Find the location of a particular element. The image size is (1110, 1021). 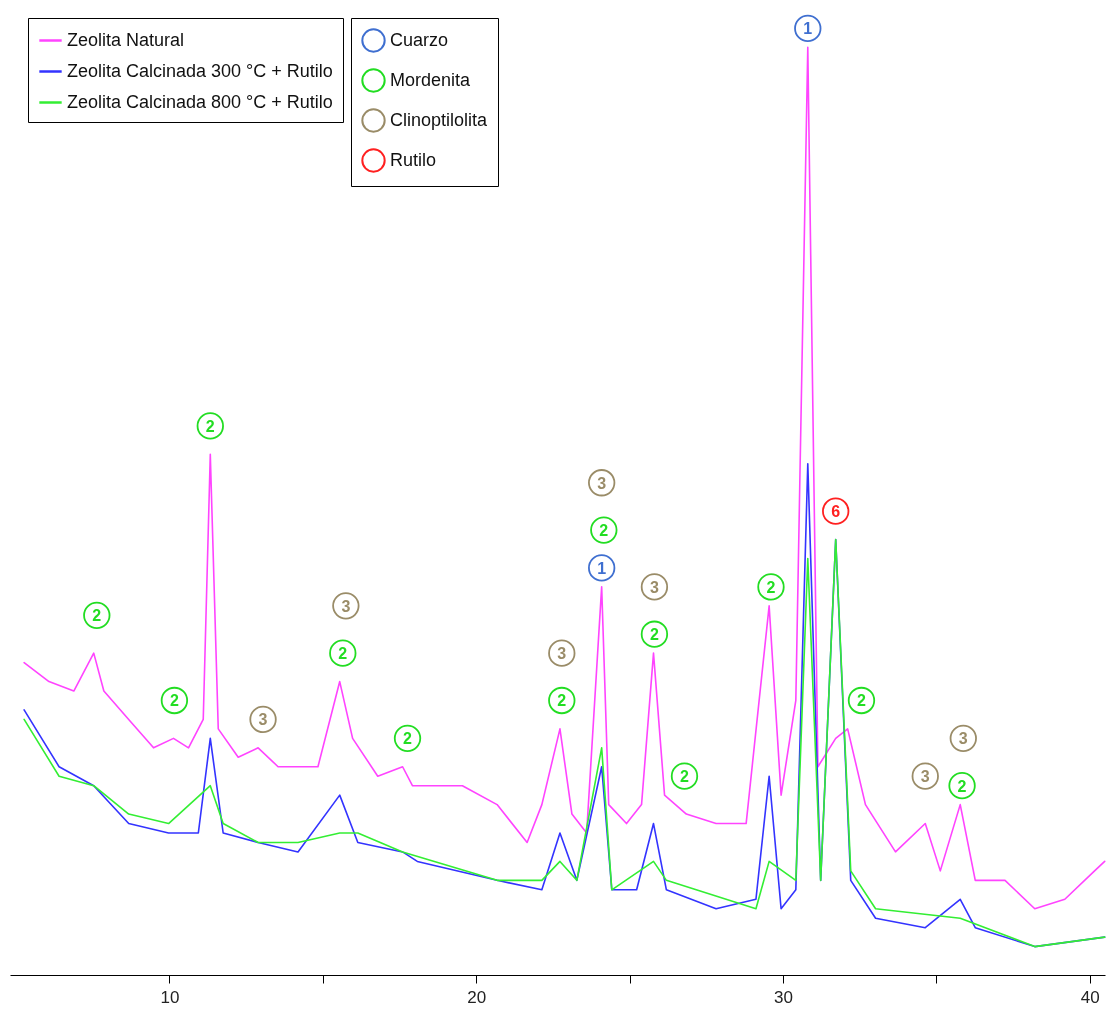

x-tick-label: 10 is located at coordinates (170, 997).